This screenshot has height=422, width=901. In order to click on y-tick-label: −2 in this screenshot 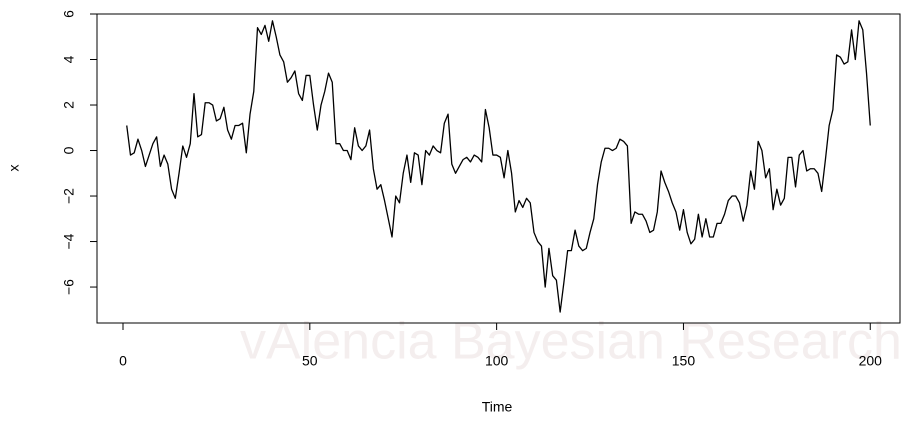, I will do `click(69, 196)`.